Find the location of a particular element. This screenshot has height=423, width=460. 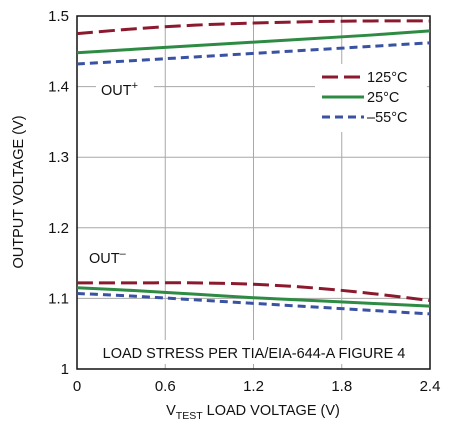

y-tick-label: 1.5 is located at coordinates (58, 16).